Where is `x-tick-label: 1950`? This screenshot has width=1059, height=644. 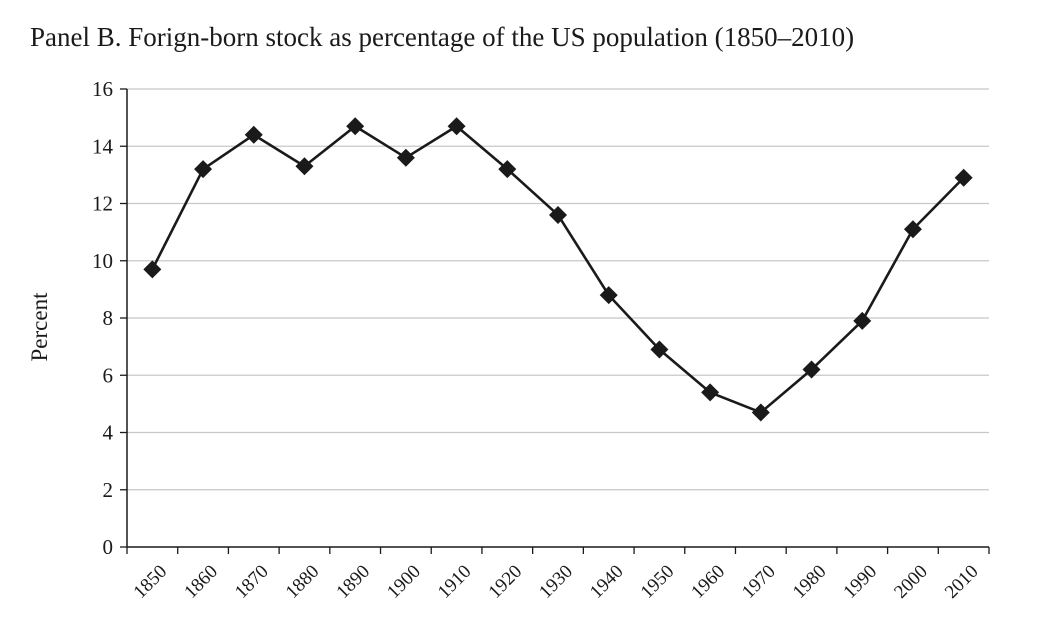
x-tick-label: 1950 is located at coordinates (658, 582).